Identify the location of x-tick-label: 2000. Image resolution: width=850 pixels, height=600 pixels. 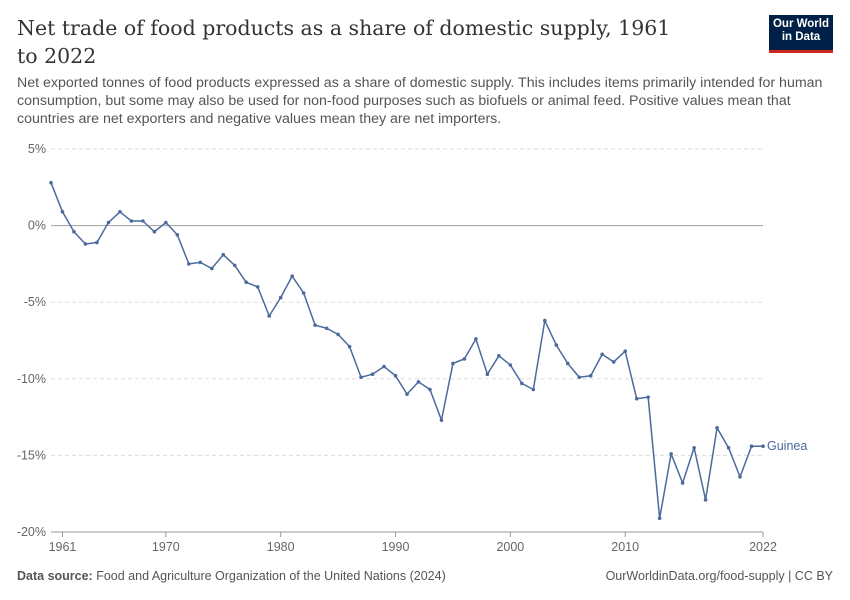
(510, 547).